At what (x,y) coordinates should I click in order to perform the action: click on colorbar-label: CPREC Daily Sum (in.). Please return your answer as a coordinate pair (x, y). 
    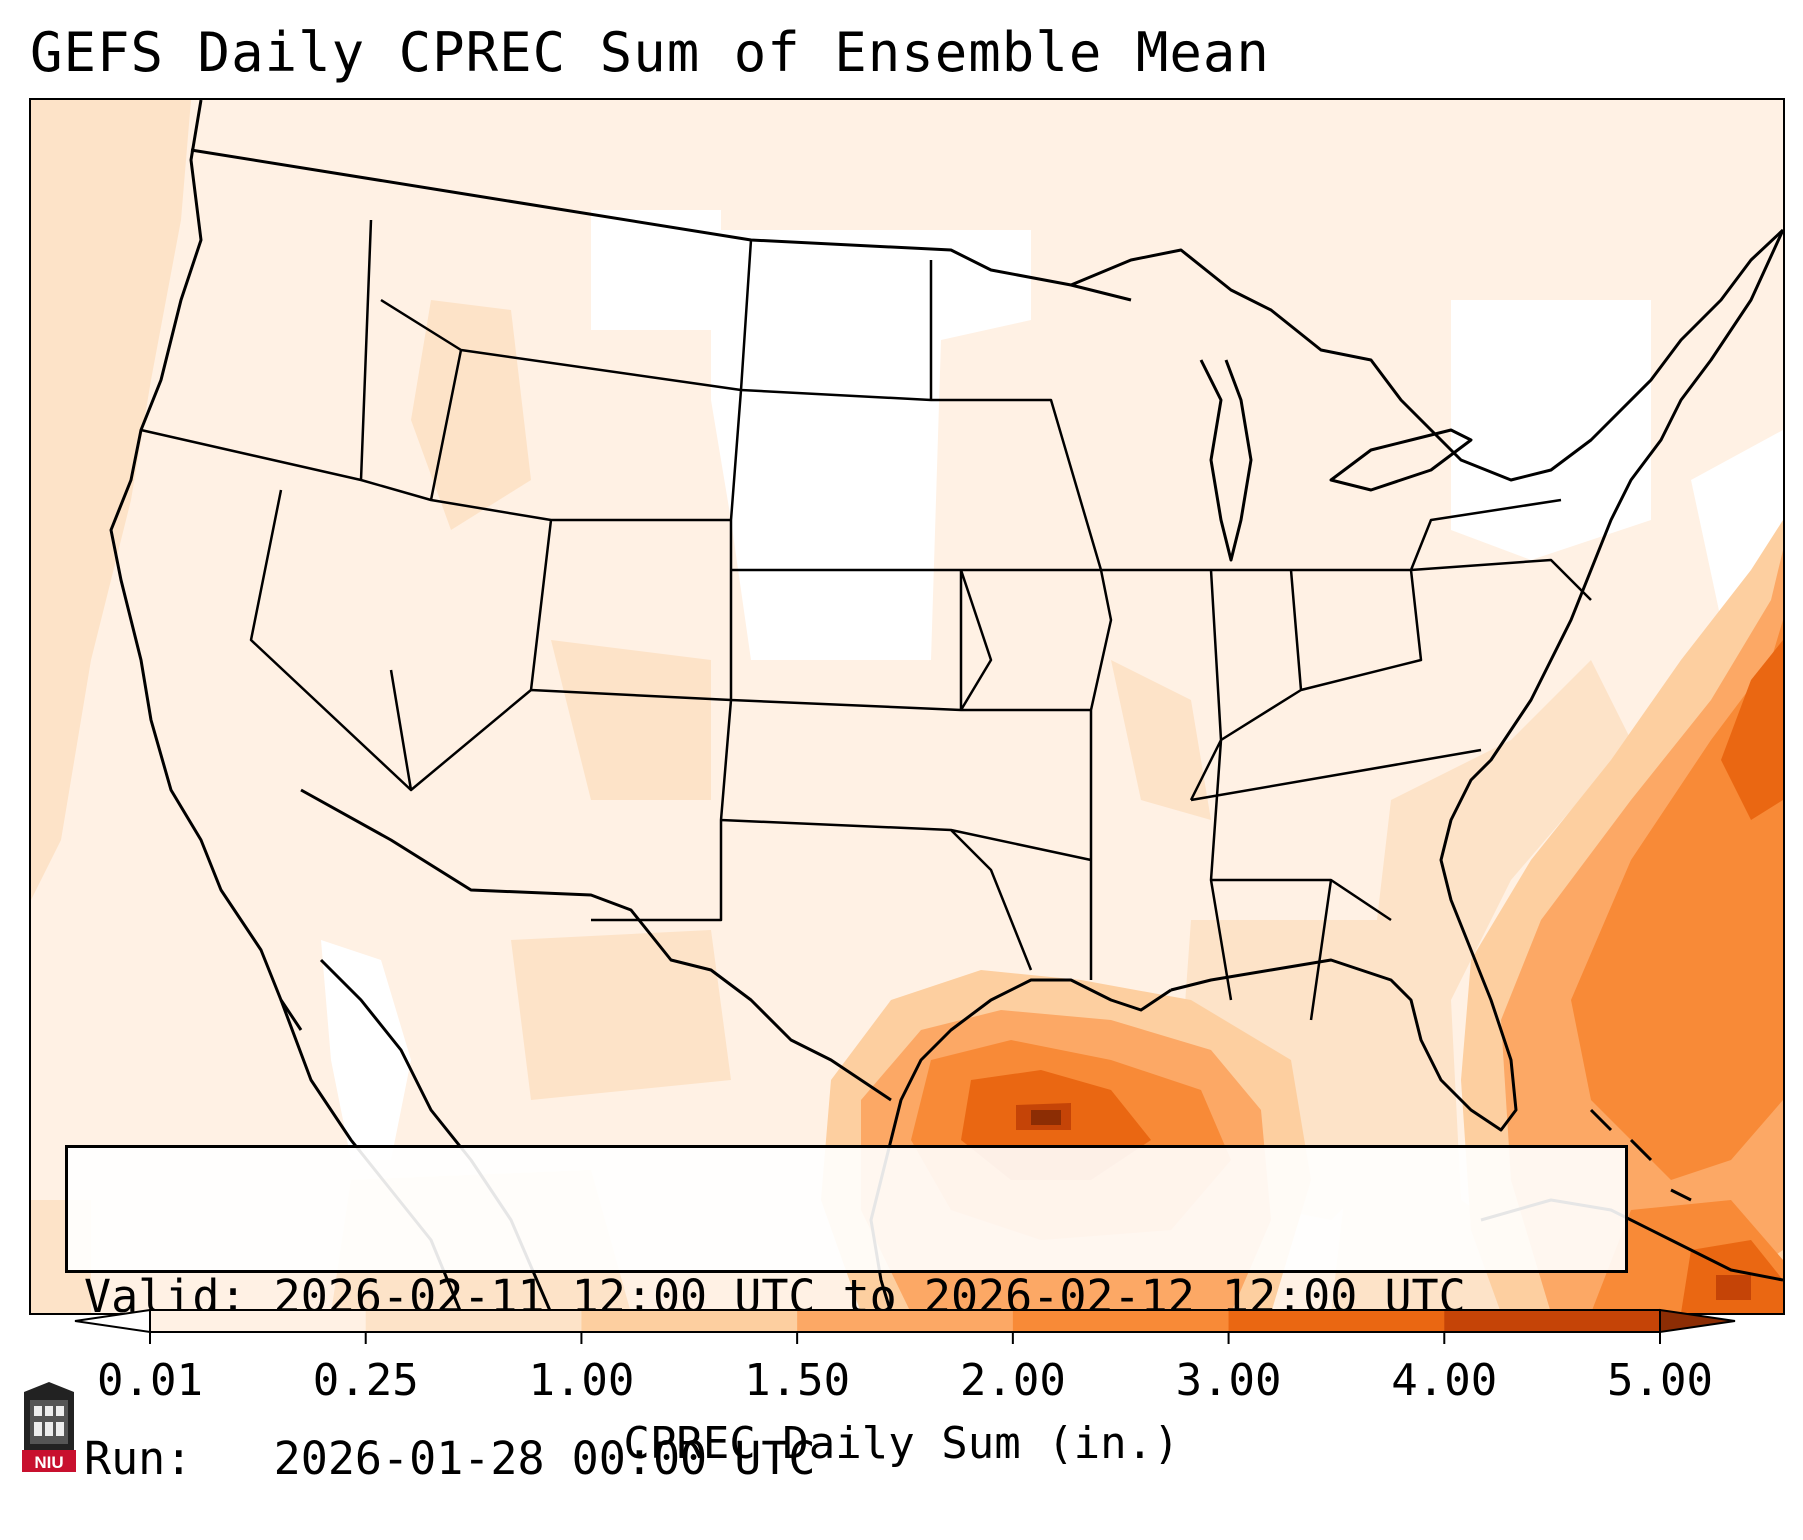
    Looking at the image, I should click on (901, 1443).